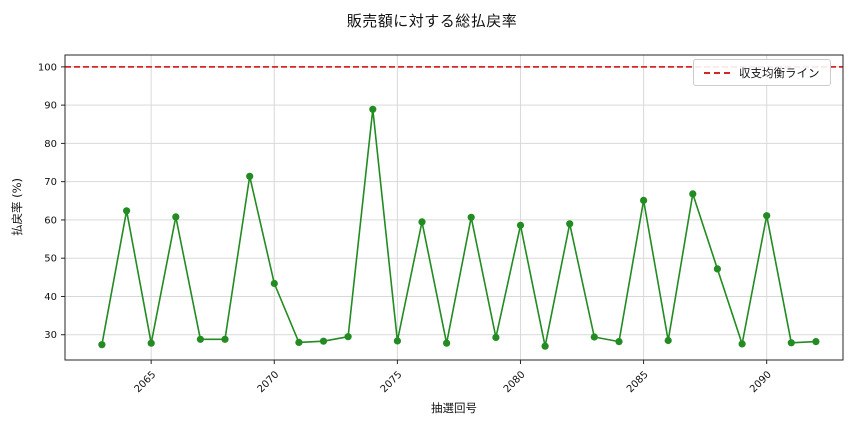 Image resolution: width=864 pixels, height=432 pixels. I want to click on y-tick-label: 40, so click(50, 297).